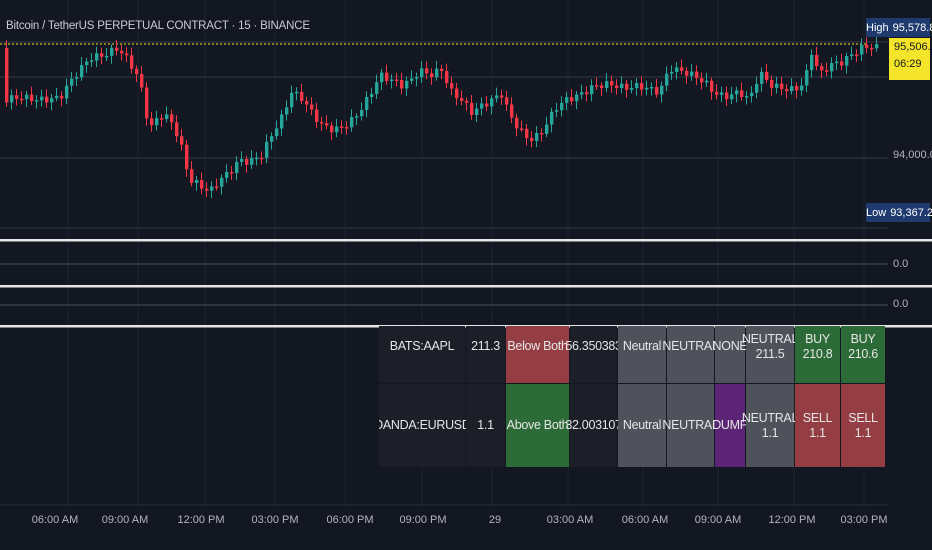 The height and width of the screenshot is (550, 932). Describe the element at coordinates (425, 425) in the screenshot. I see `symbol-cell: OANDA:EURUSD` at that location.